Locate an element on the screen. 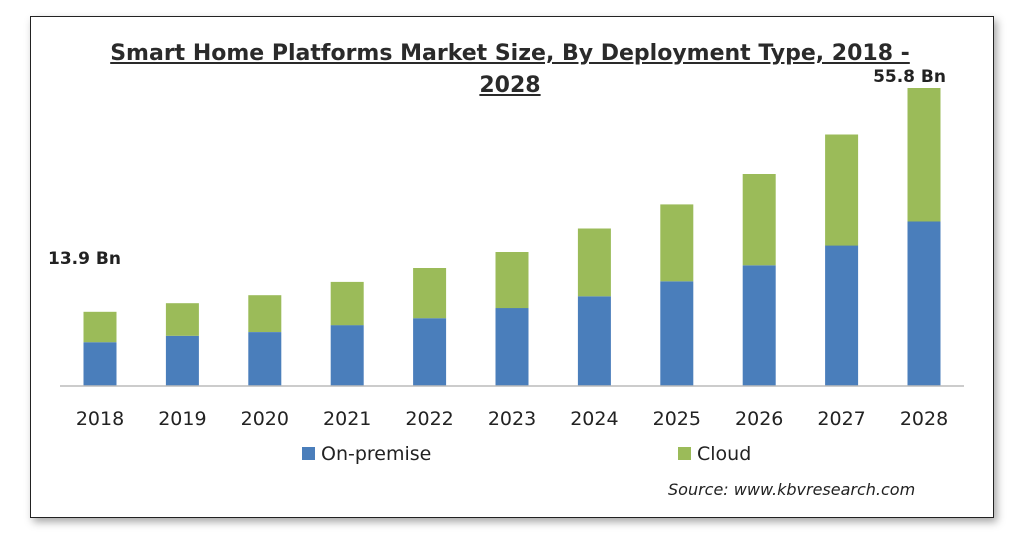 This screenshot has width=1024, height=536. x-tick-2022: 2022 is located at coordinates (429, 419).